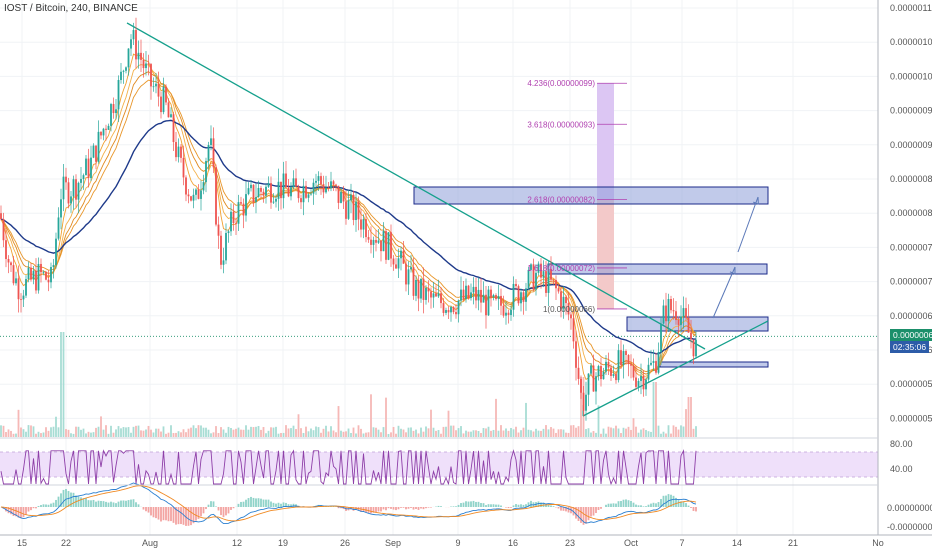  What do you see at coordinates (793, 543) in the screenshot?
I see `time-tick-label: 21` at bounding box center [793, 543].